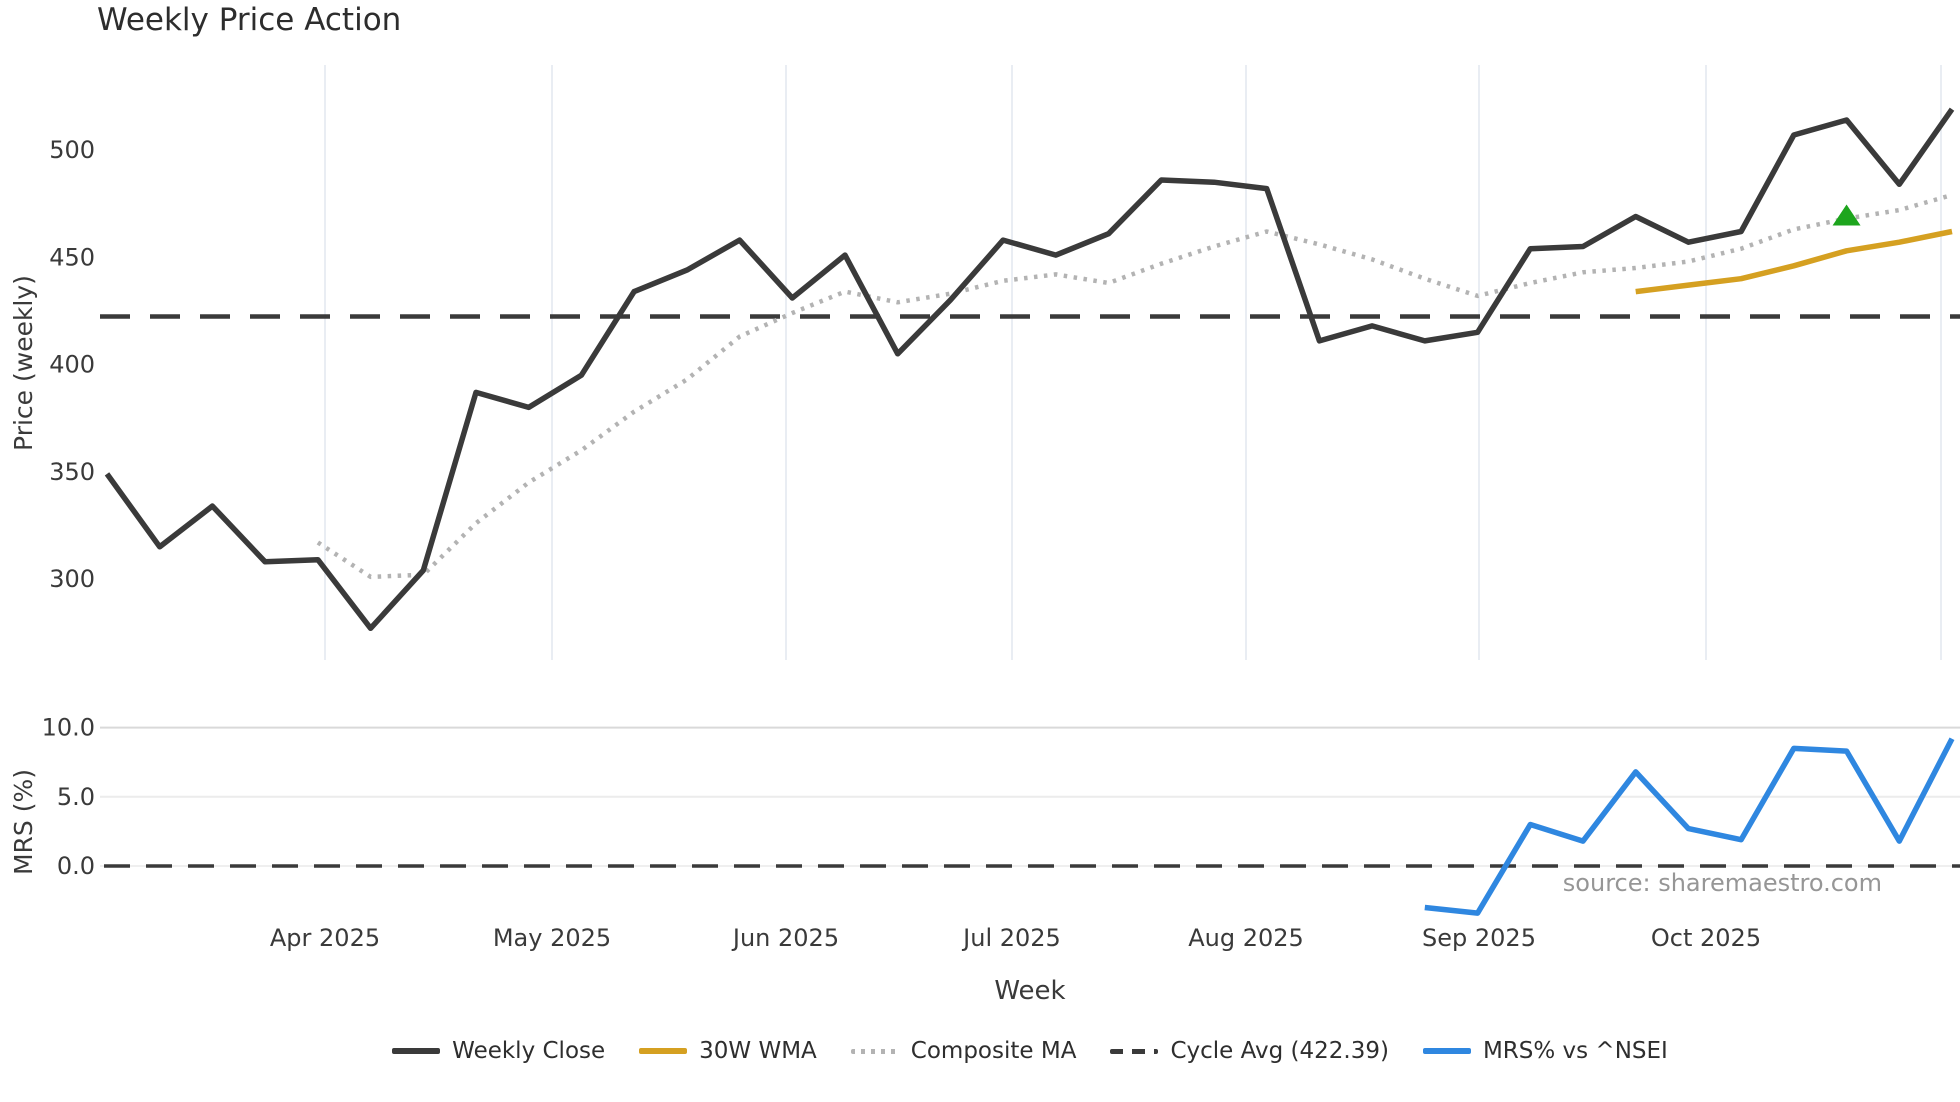 Image resolution: width=1960 pixels, height=1102 pixels. What do you see at coordinates (416, 1051) in the screenshot?
I see `weekly-close-line-swatch-icon` at bounding box center [416, 1051].